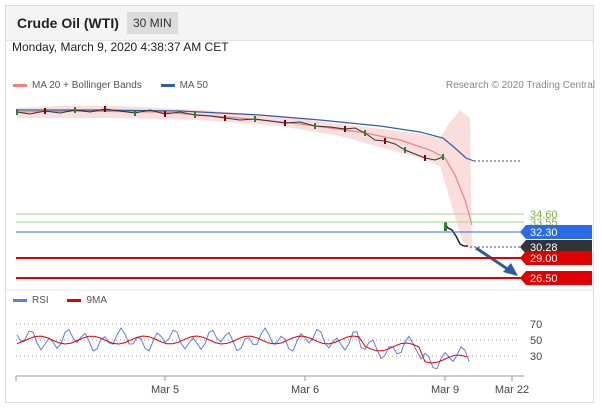 Image resolution: width=602 pixels, height=409 pixels. I want to click on price-level-tag-text: 26.50, so click(544, 279).